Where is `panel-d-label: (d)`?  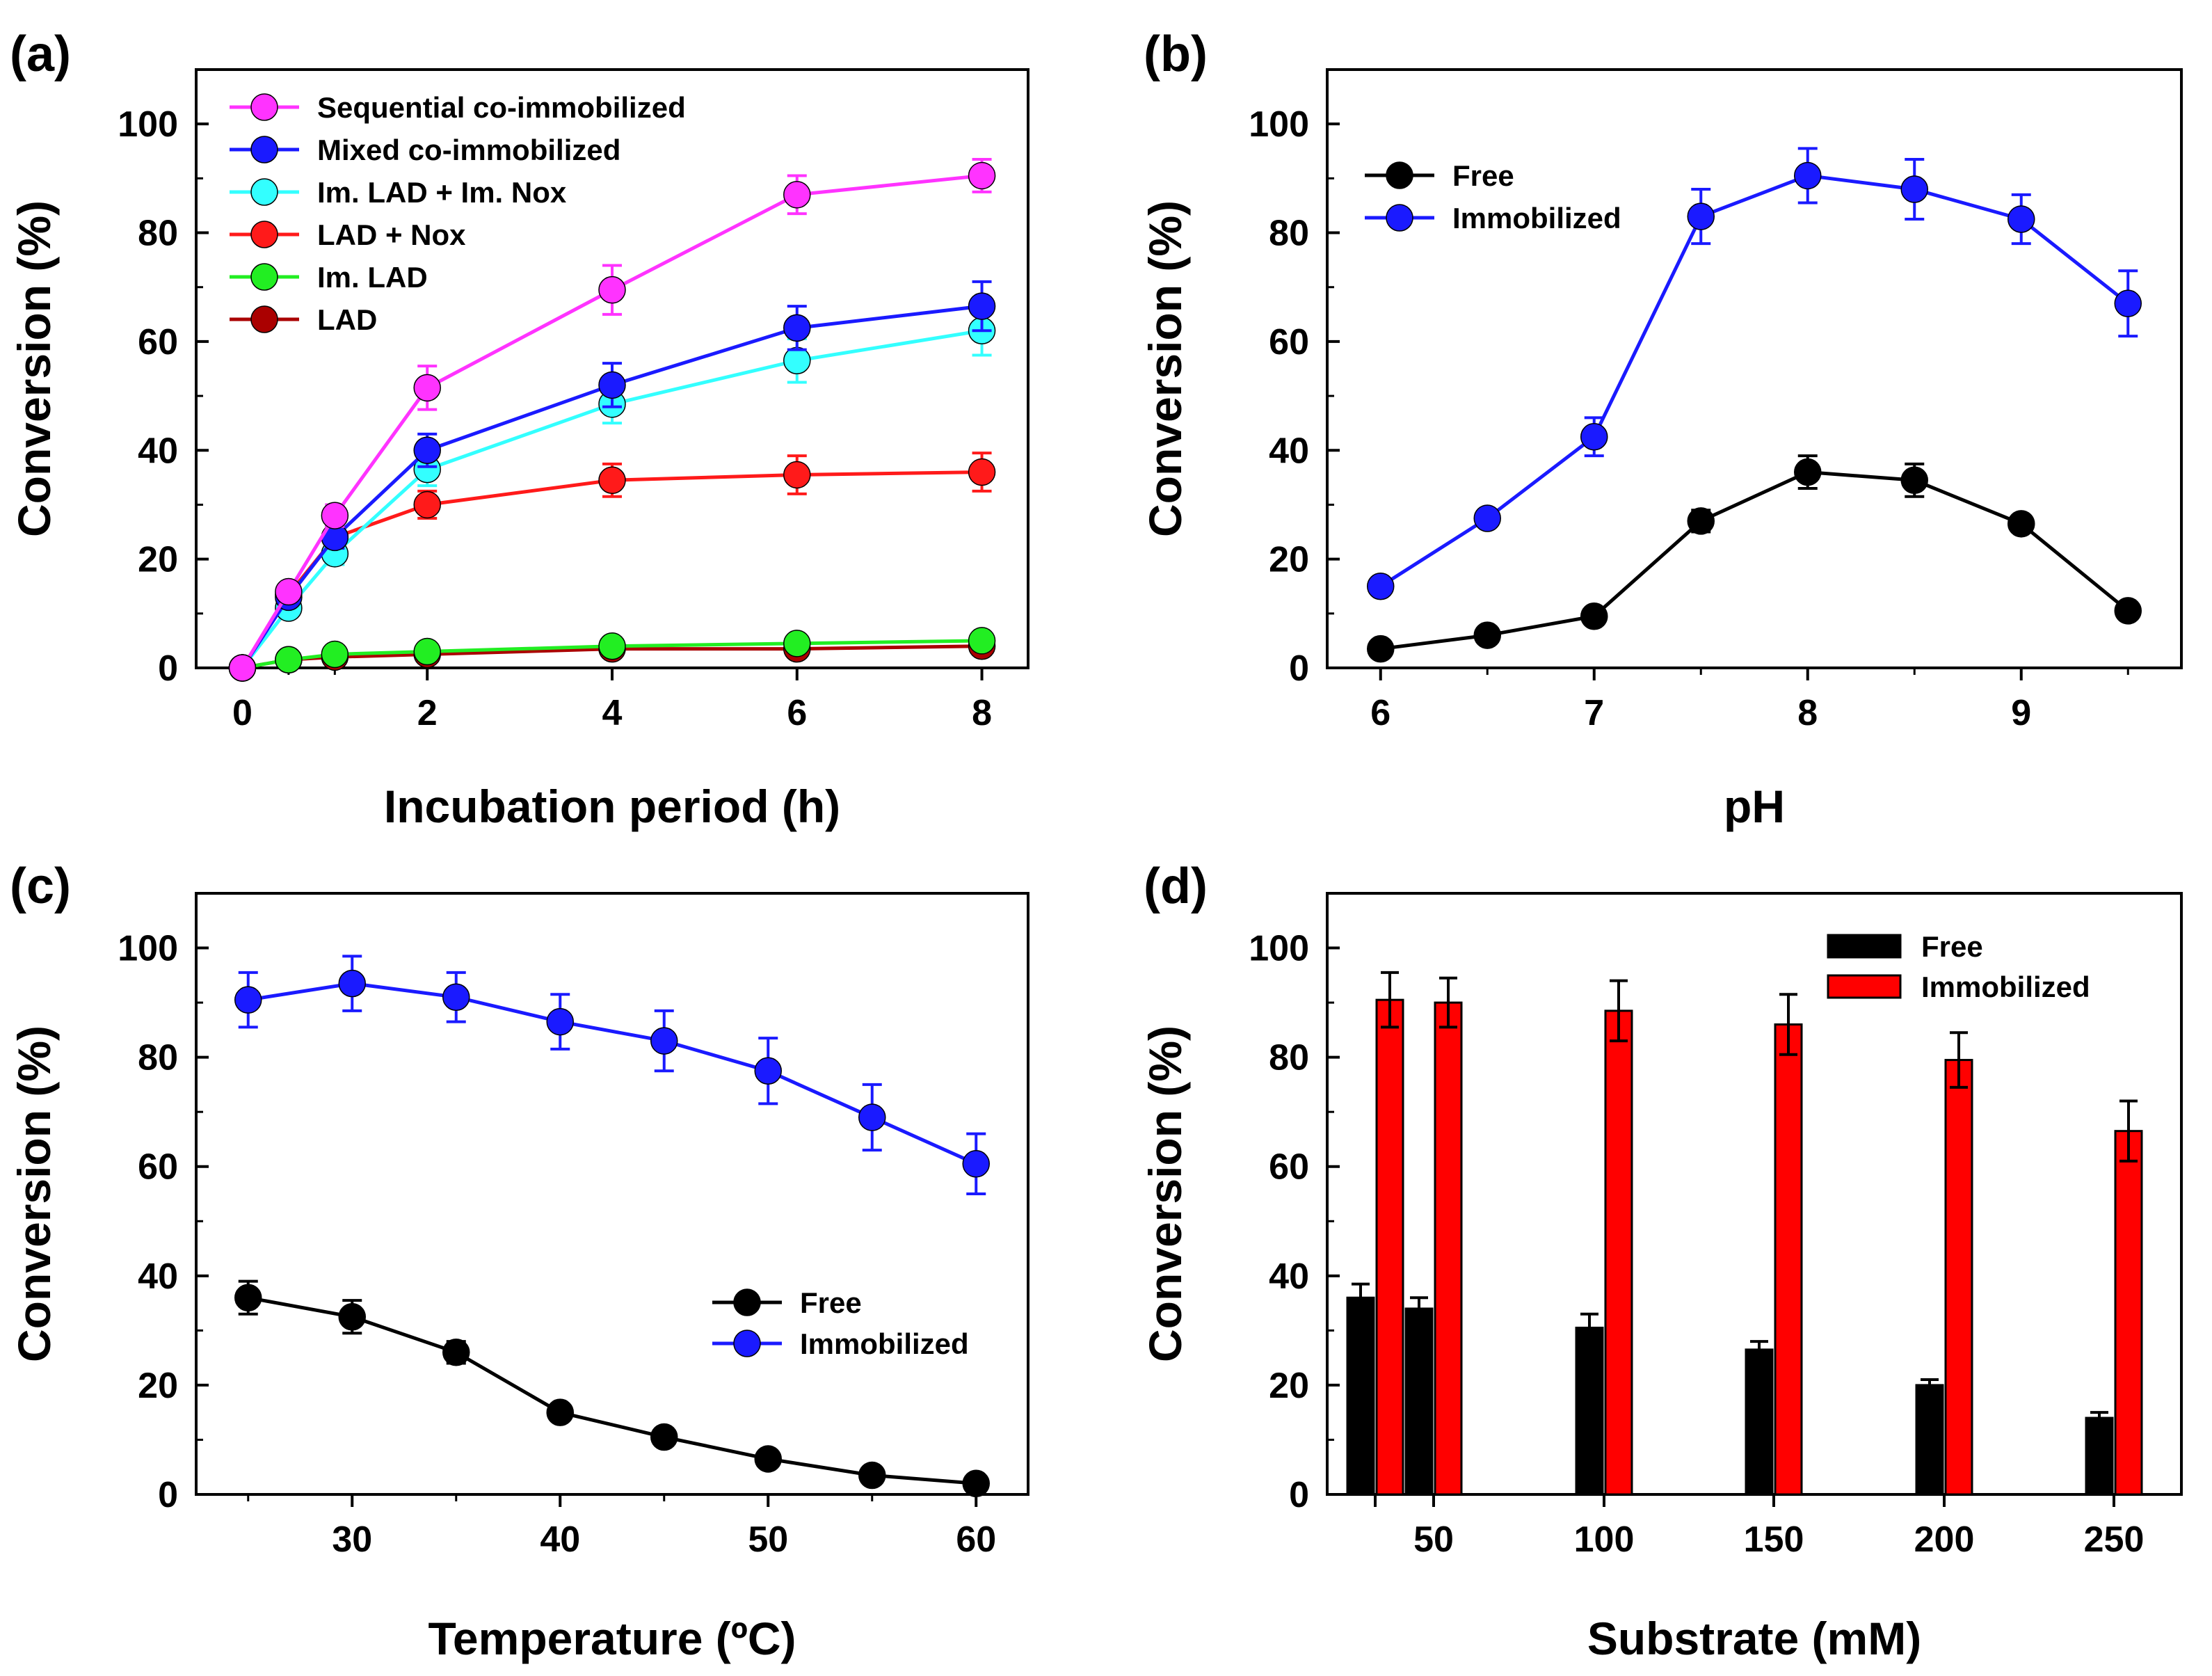 panel-d-label: (d) is located at coordinates (1176, 887).